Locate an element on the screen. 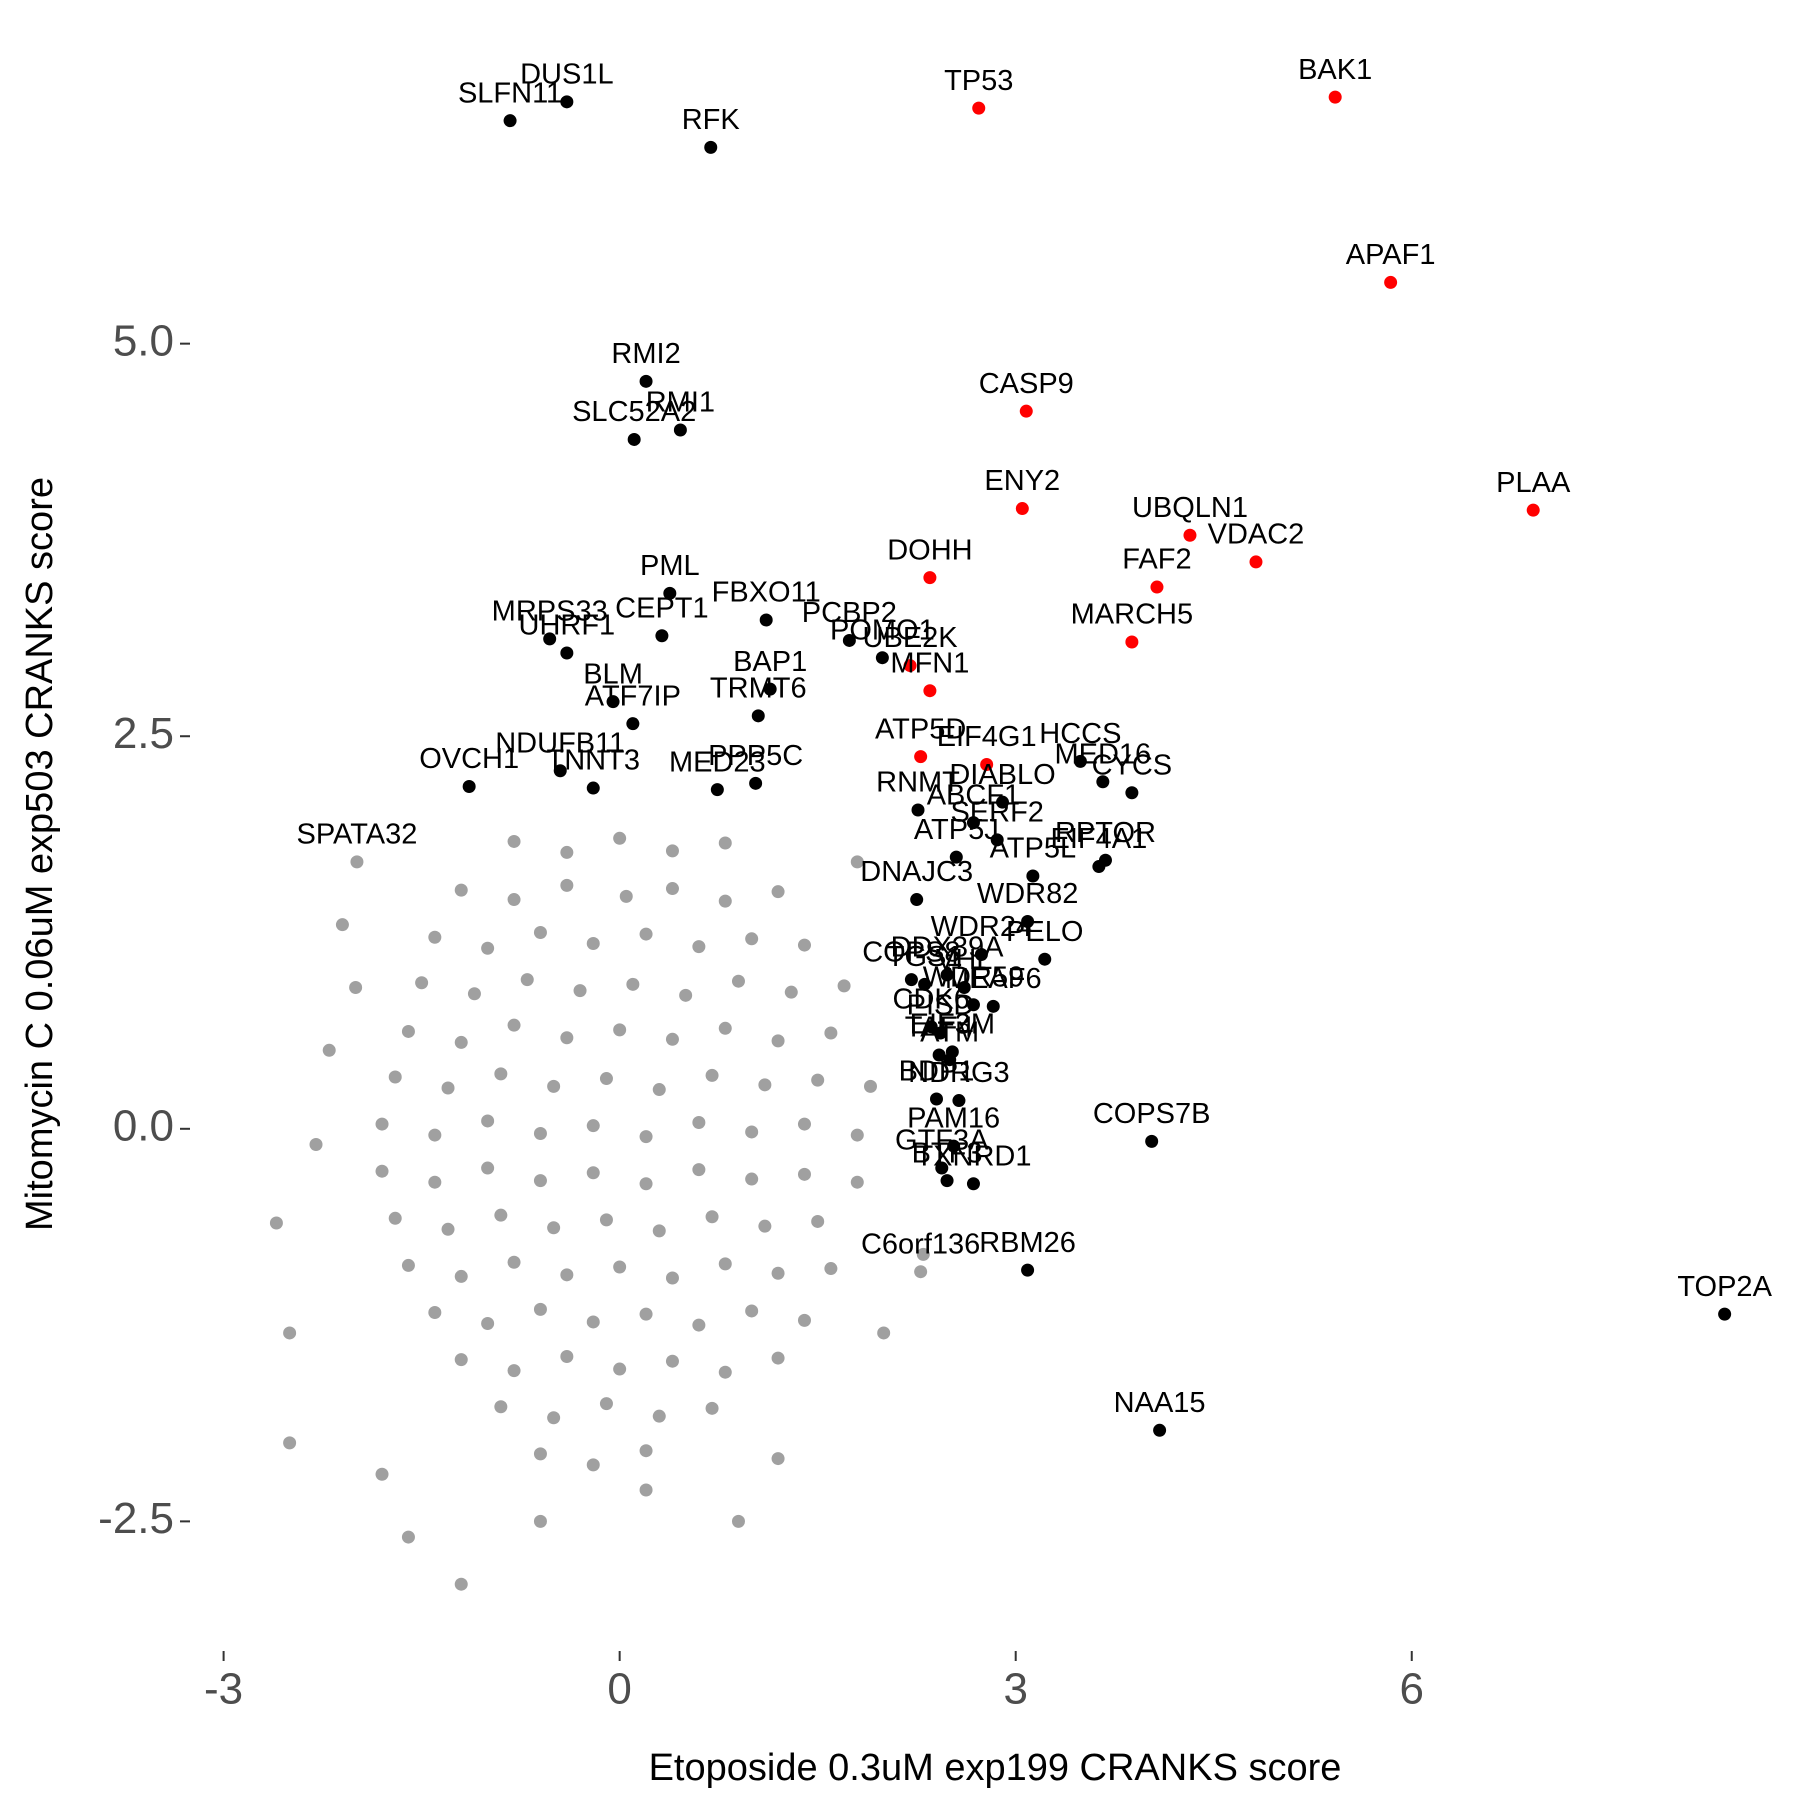  point-label: MARCH5 is located at coordinates (1132, 615).